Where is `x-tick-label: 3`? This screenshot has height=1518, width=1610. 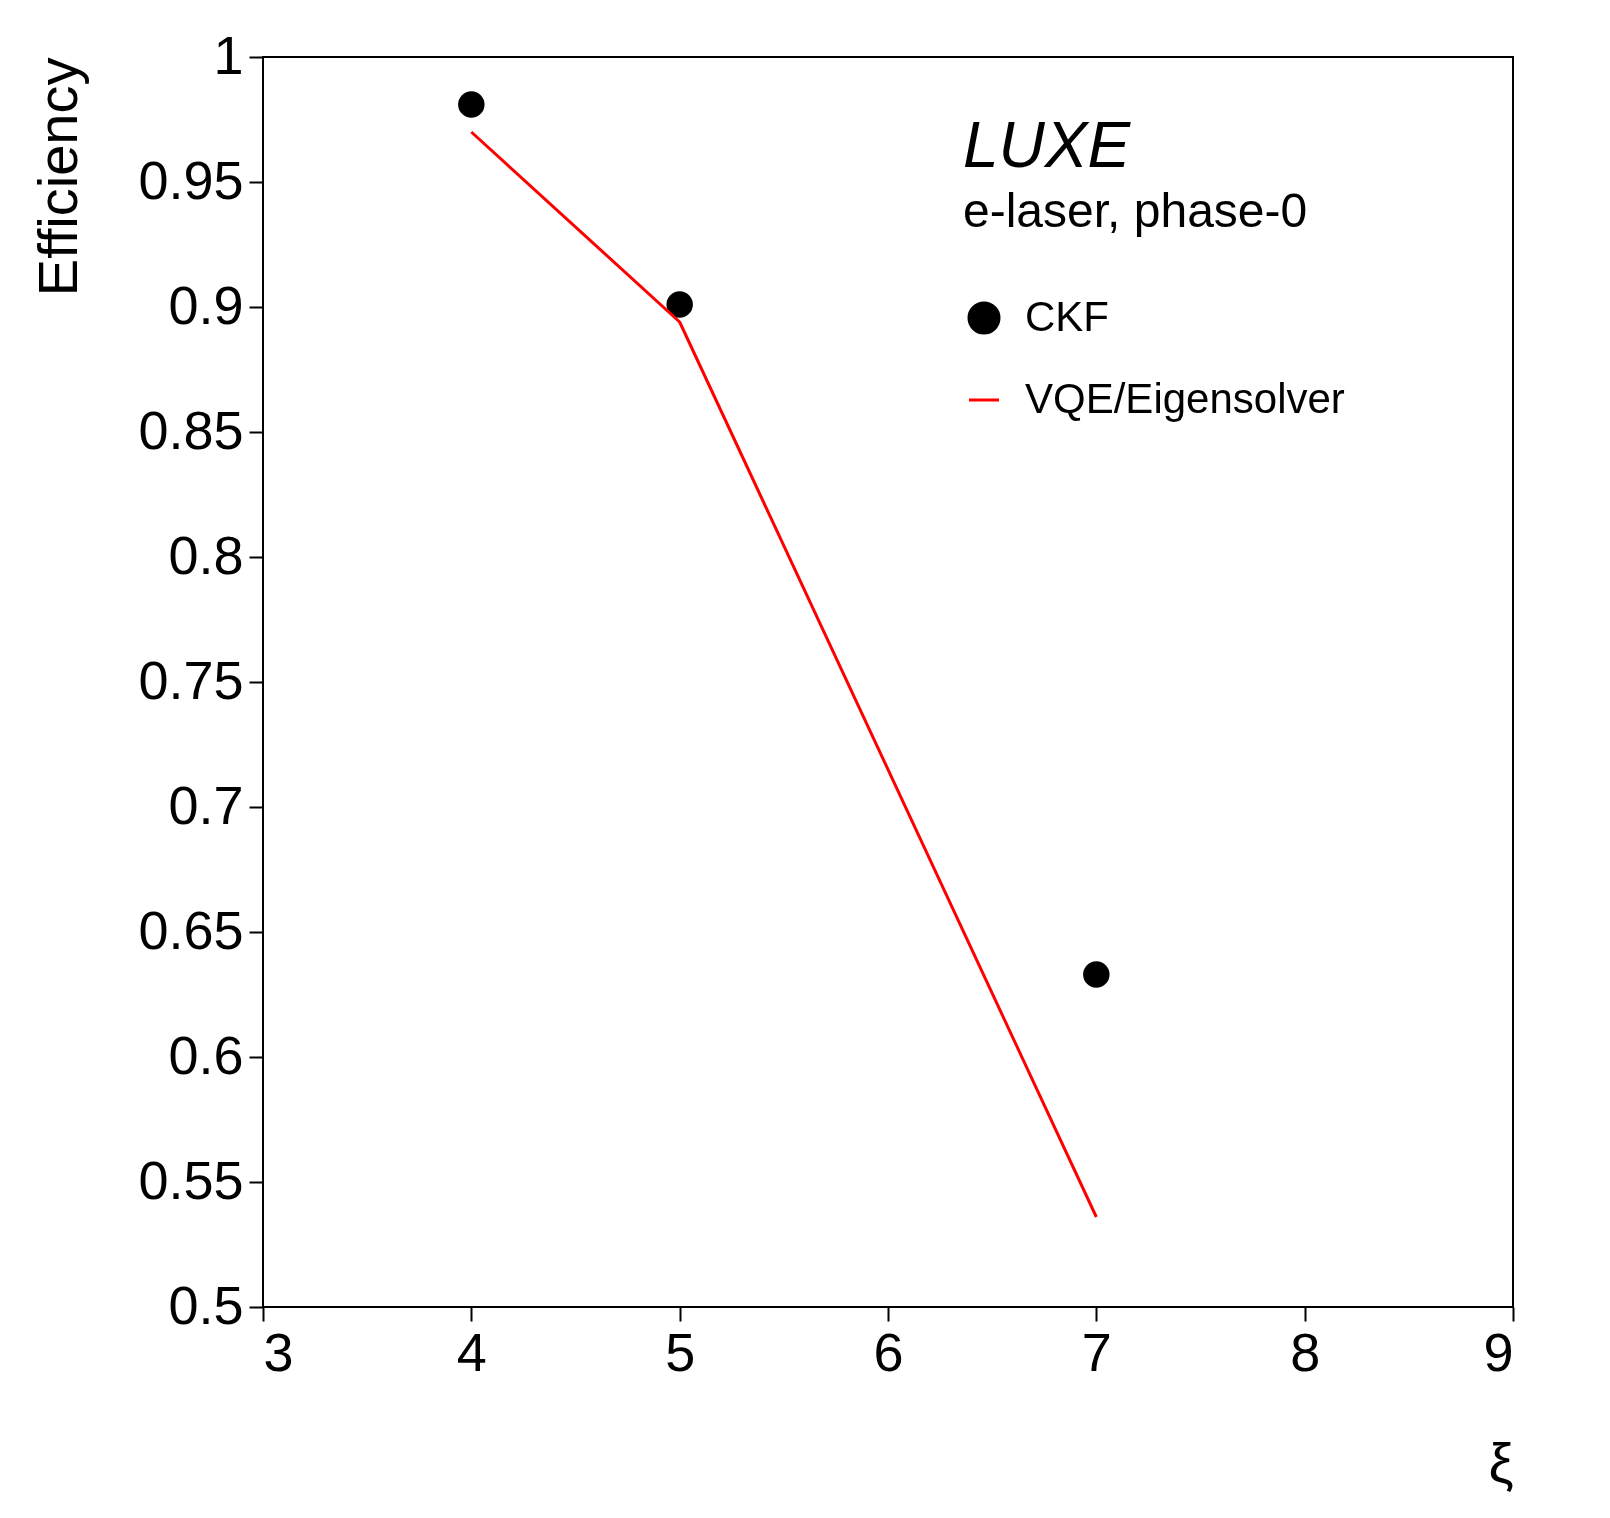
x-tick-label: 3 is located at coordinates (278, 1351).